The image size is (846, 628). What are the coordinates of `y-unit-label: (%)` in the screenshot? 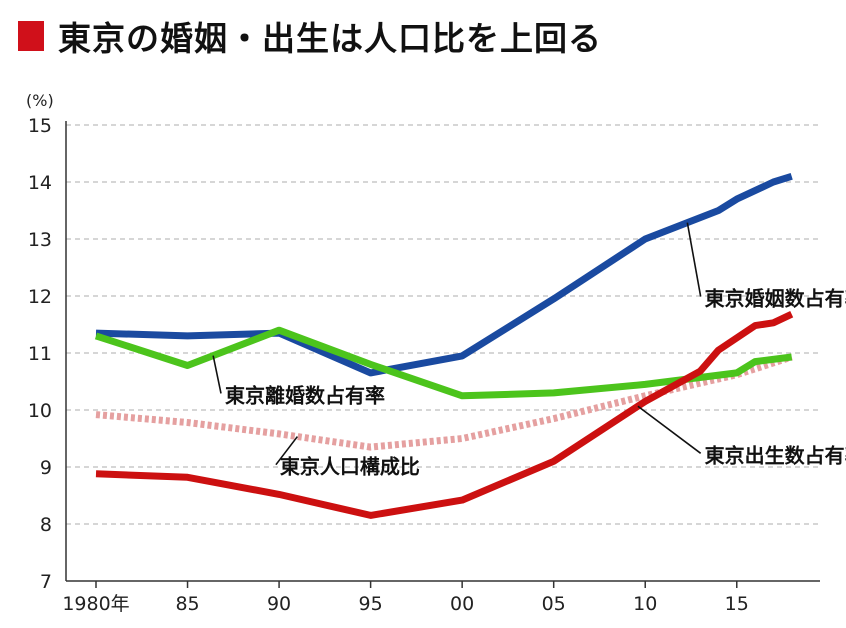 It's located at (40, 100).